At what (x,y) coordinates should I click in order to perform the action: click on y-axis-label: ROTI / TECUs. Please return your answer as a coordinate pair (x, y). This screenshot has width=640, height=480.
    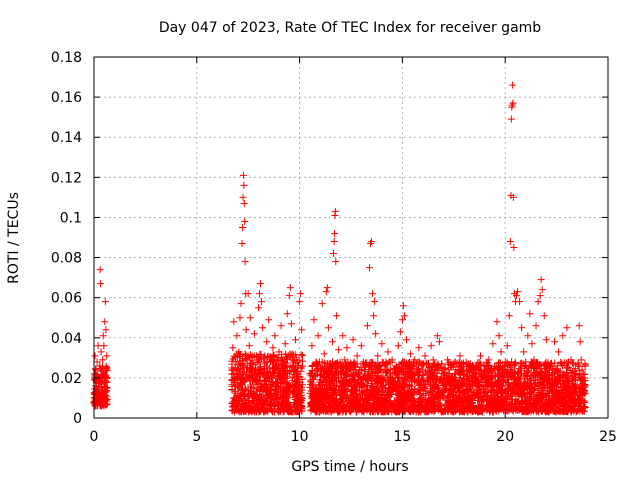
    Looking at the image, I should click on (14, 238).